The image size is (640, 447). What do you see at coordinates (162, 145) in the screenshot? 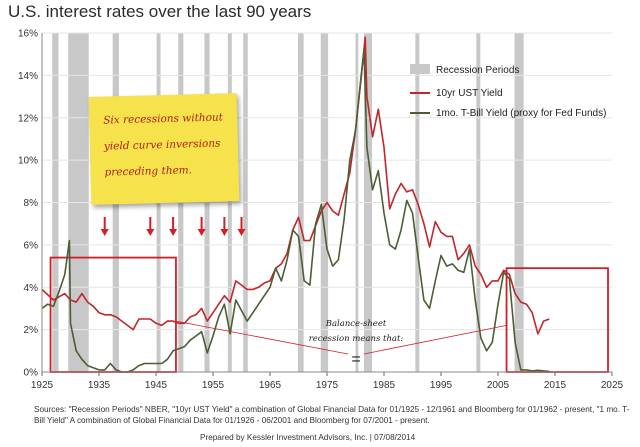
I see `note-line-2: yield curve inversions` at bounding box center [162, 145].